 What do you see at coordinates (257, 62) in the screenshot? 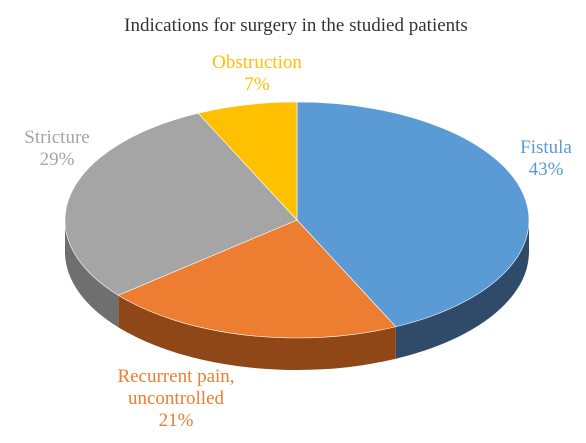
I see `slice-name-4: Obstruction` at bounding box center [257, 62].